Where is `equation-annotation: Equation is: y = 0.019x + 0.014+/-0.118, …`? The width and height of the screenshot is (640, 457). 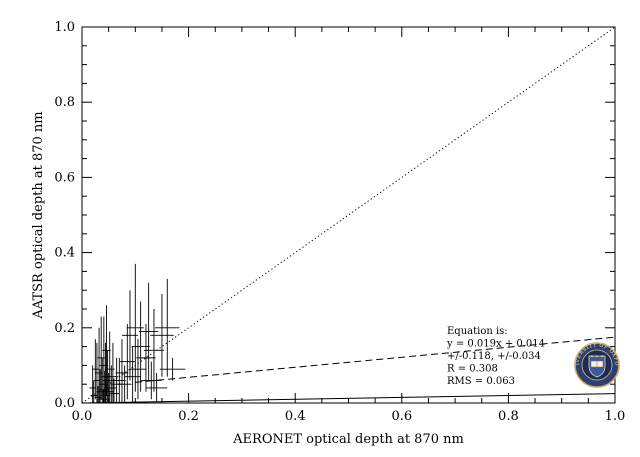 equation-annotation: Equation is: y = 0.019x + 0.014+/-0.118, … is located at coordinates (495, 356).